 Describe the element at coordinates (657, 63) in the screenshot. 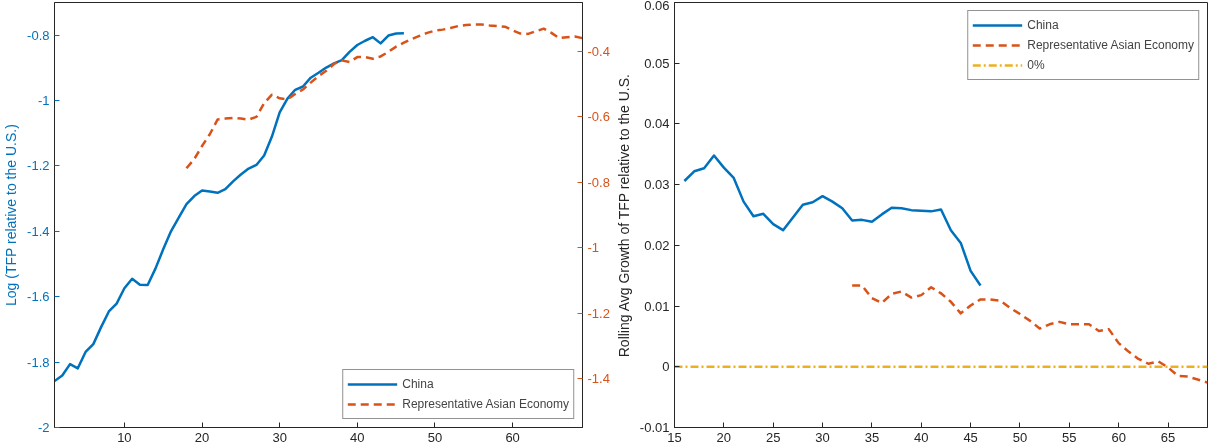

I see `y-tick-label: 0.05` at that location.